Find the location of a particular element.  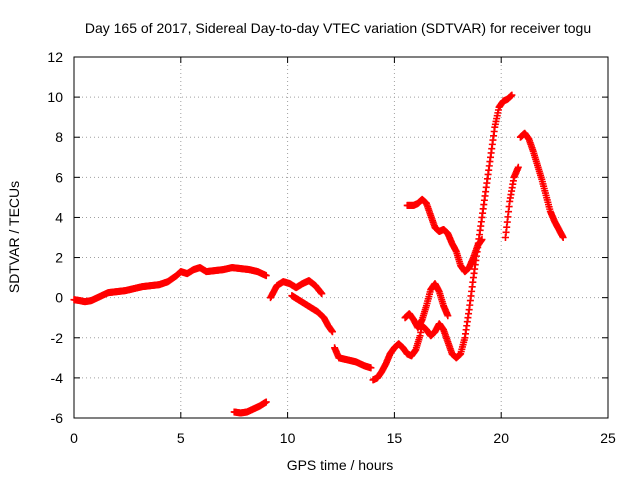

y-tick-label: 6 is located at coordinates (59, 177).